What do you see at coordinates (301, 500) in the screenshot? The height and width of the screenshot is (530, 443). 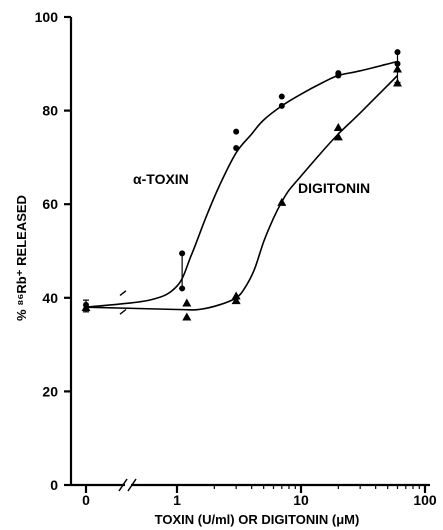 I see `x-tick-label: 10` at bounding box center [301, 500].